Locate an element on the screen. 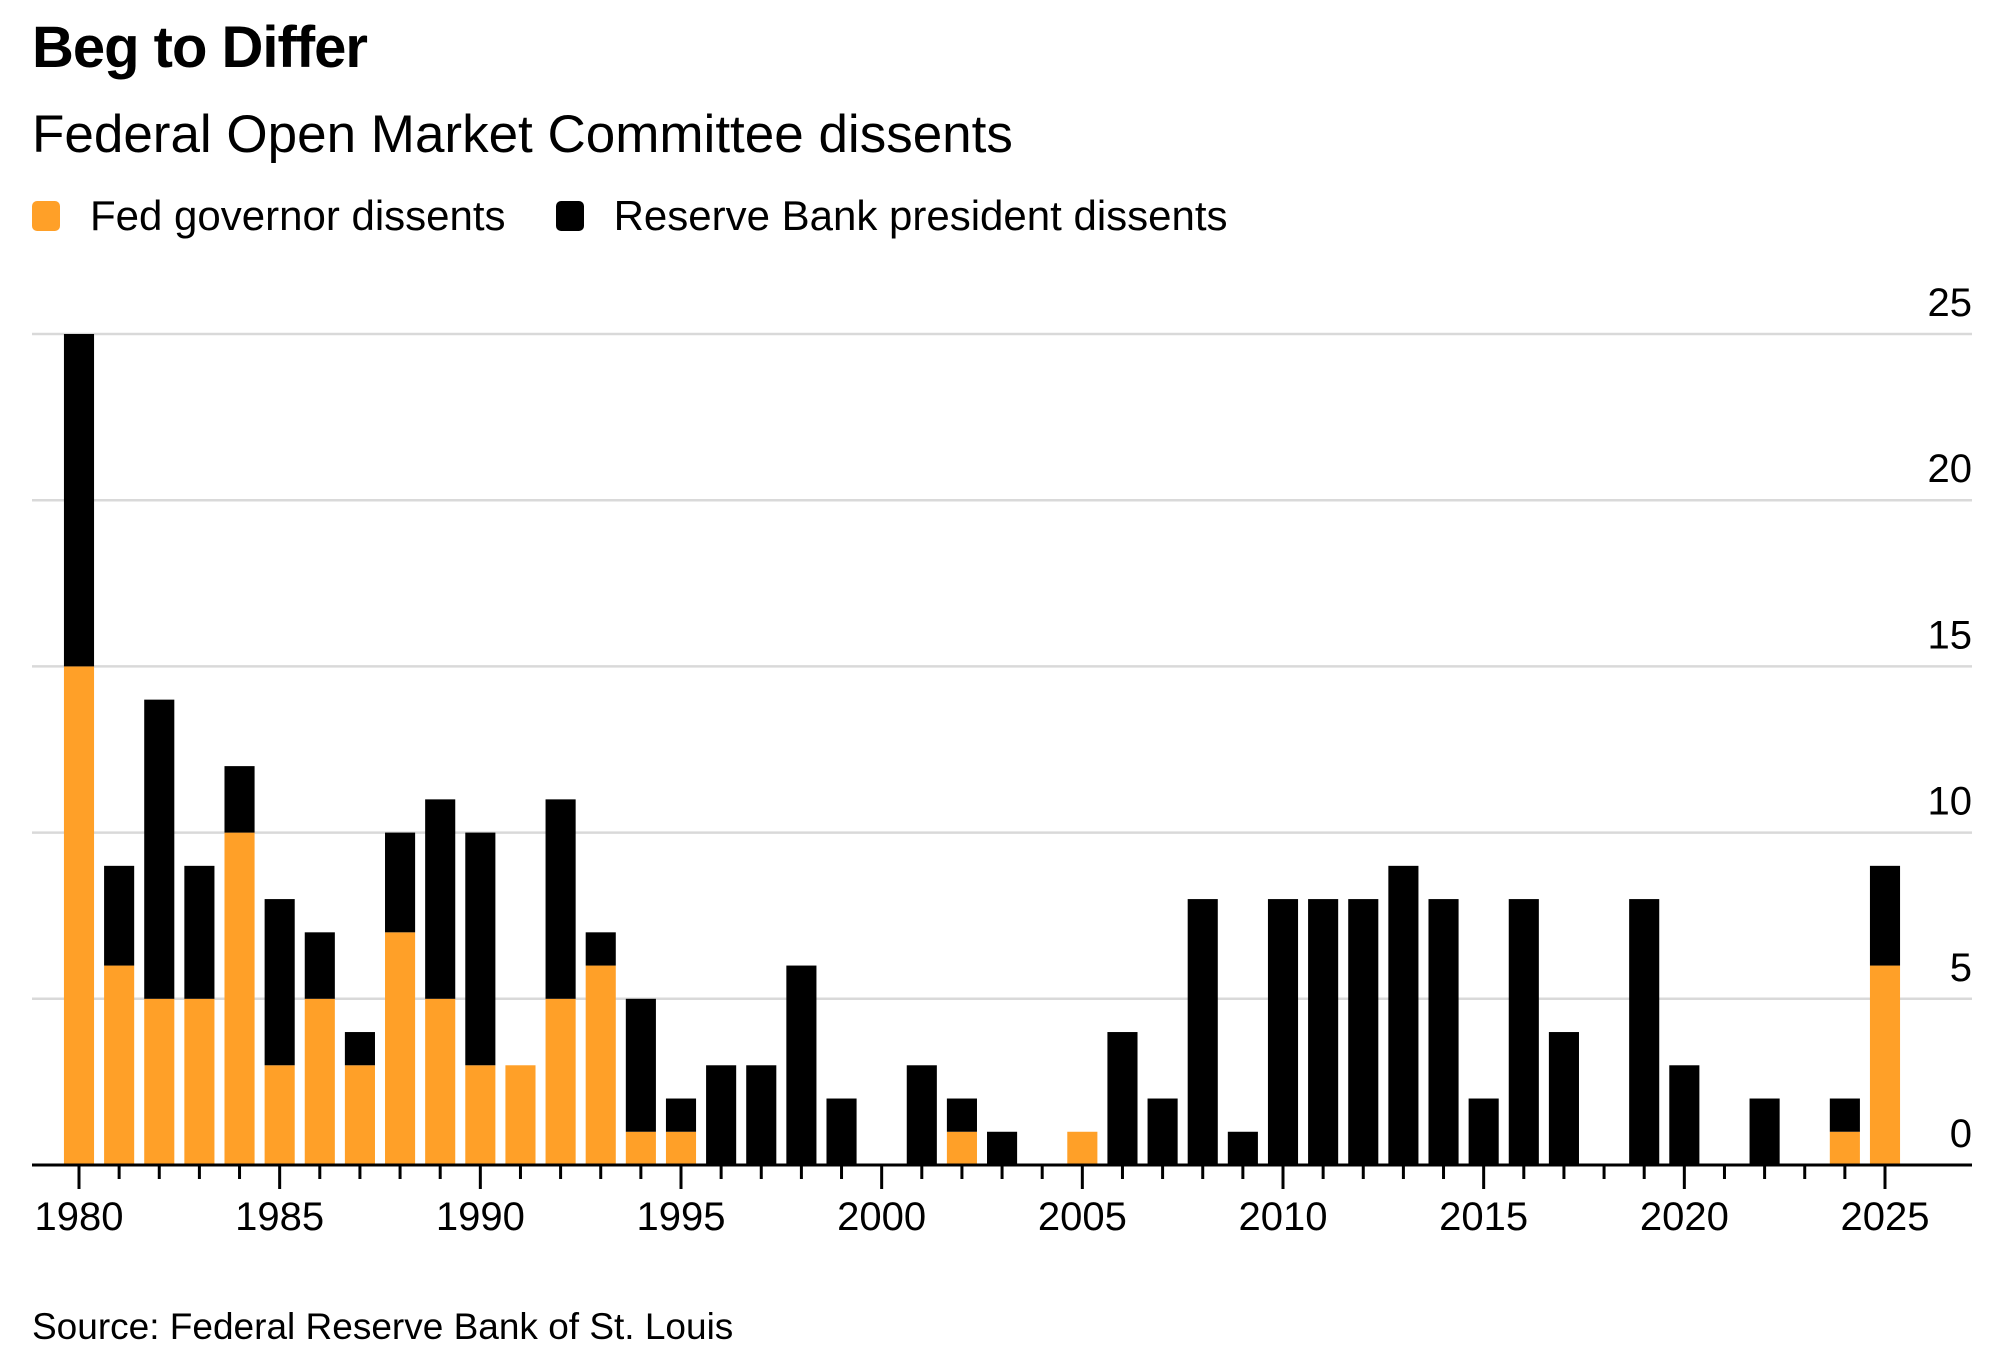 Image resolution: width=2000 pixels, height=1366 pixels. x-tick-label: 2010 is located at coordinates (1283, 1217).